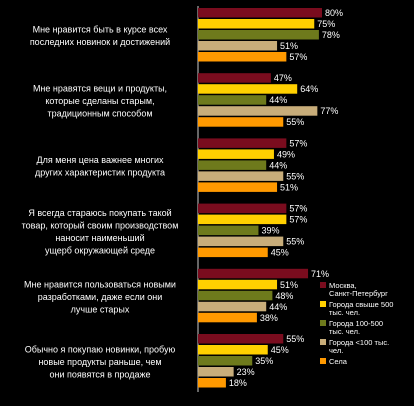 The image size is (414, 406). Describe the element at coordinates (100, 160) in the screenshot. I see `category-label-line: Для меня цена важнее многих` at that location.